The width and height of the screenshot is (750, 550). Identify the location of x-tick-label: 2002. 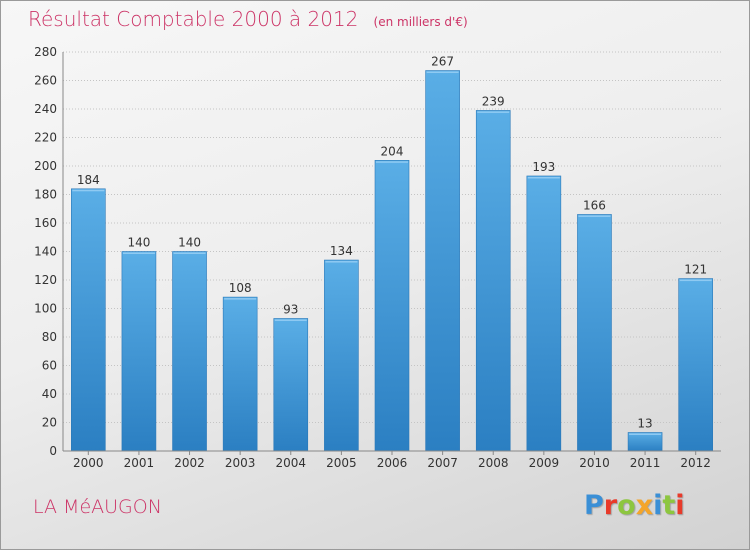
(189, 463).